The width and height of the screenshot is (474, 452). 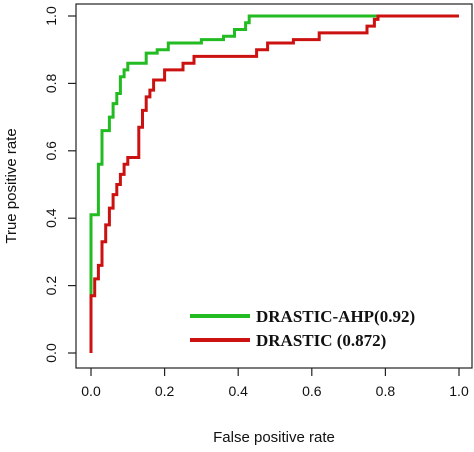 I want to click on y-tick-label: 1.0, so click(x=51, y=16).